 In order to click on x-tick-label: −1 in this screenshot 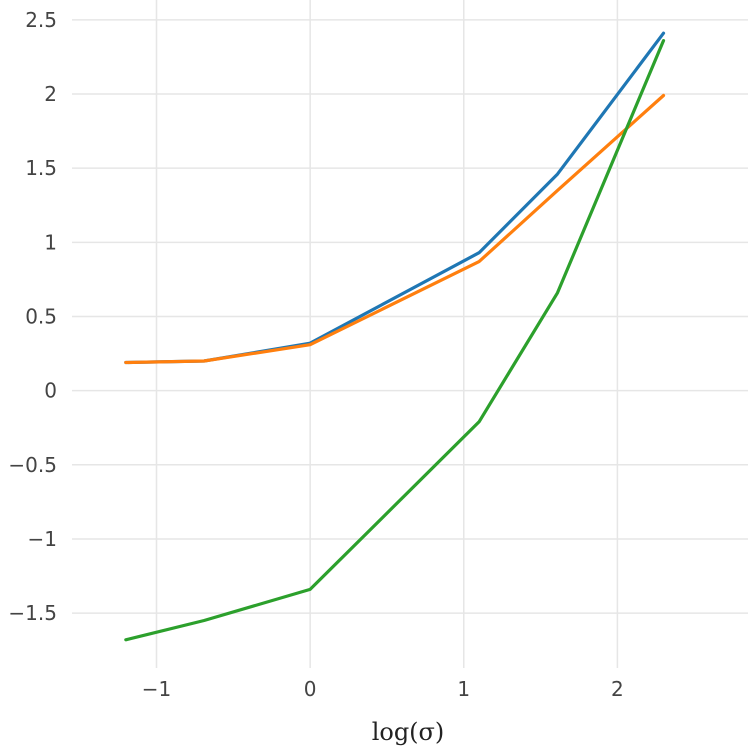, I will do `click(156, 689)`.